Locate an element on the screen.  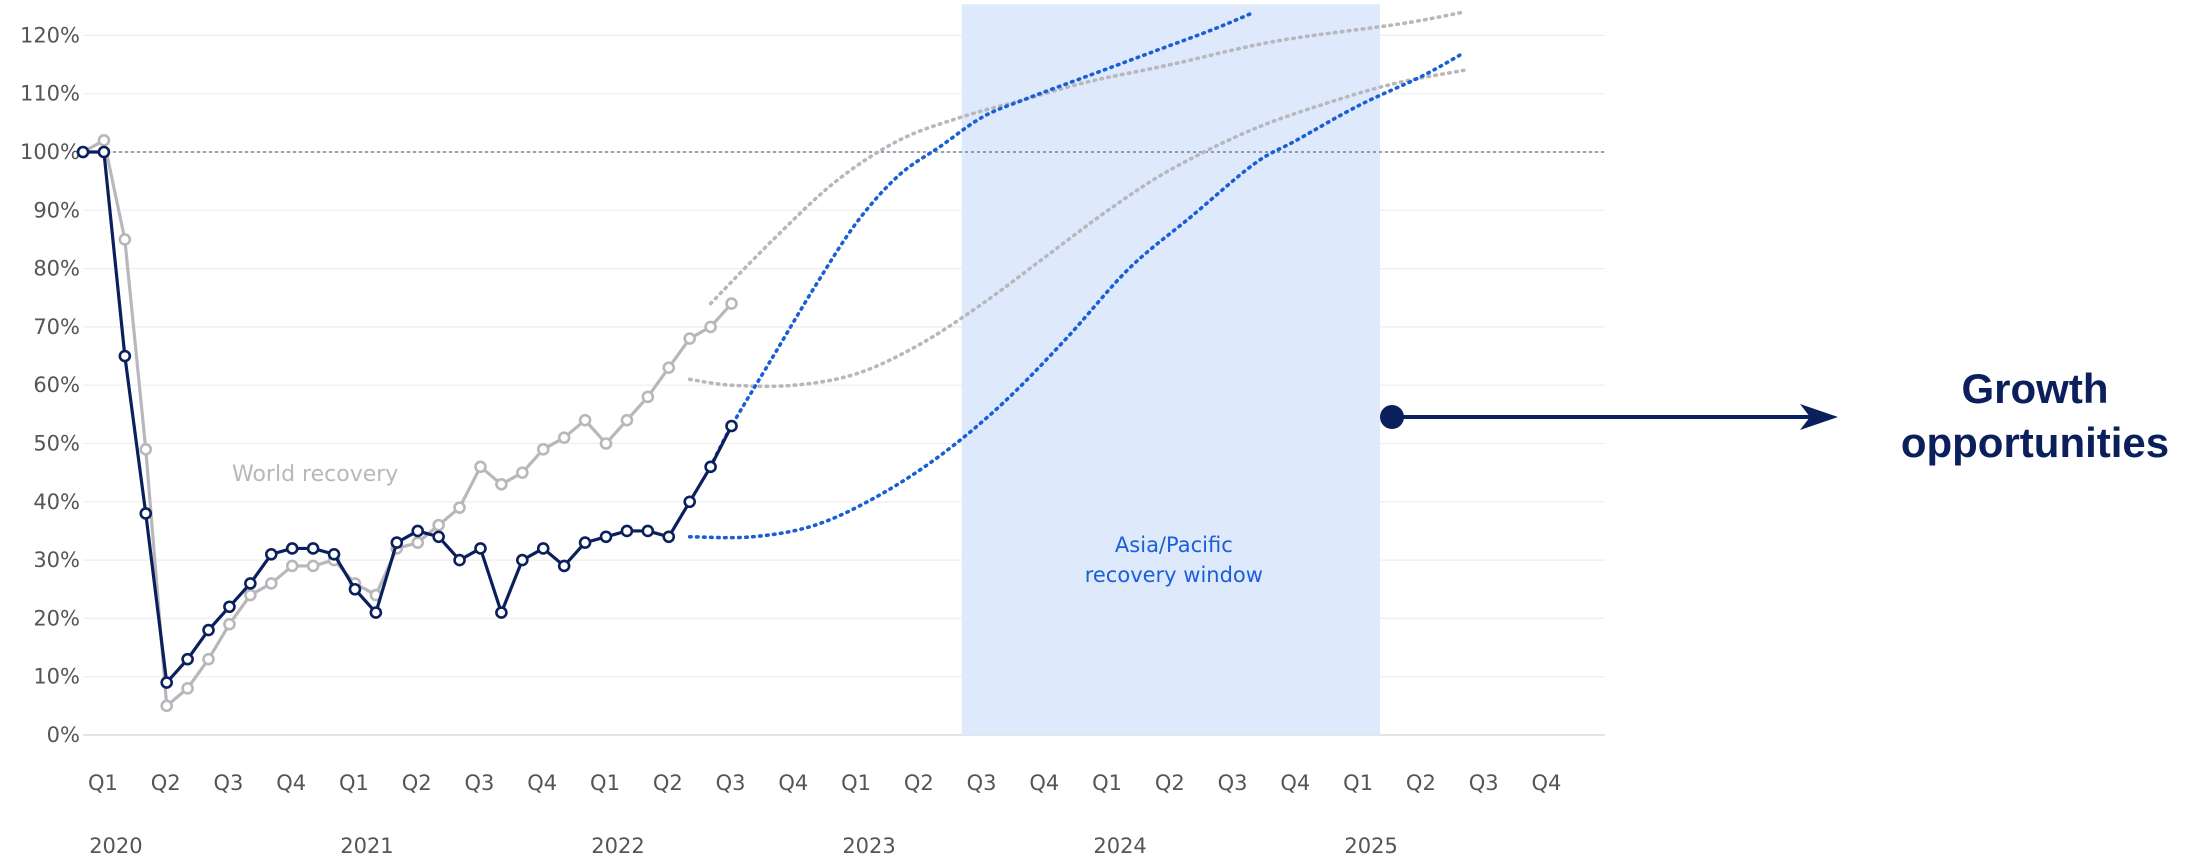
callout-arrow is located at coordinates (1609, 417).